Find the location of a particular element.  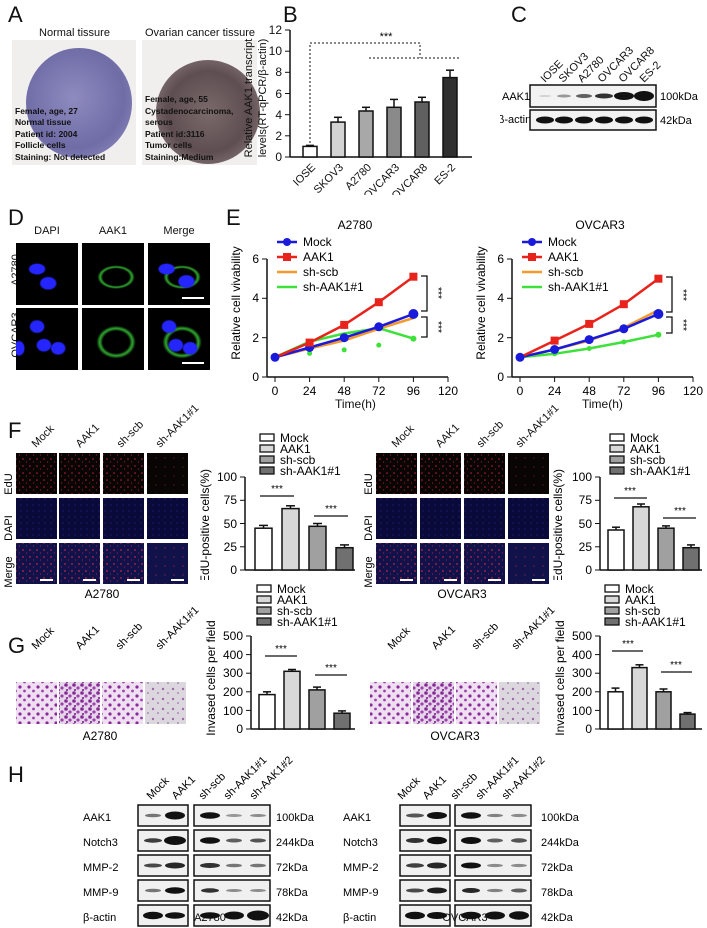

svg-text: β-actin is located at coordinates (99, 918).